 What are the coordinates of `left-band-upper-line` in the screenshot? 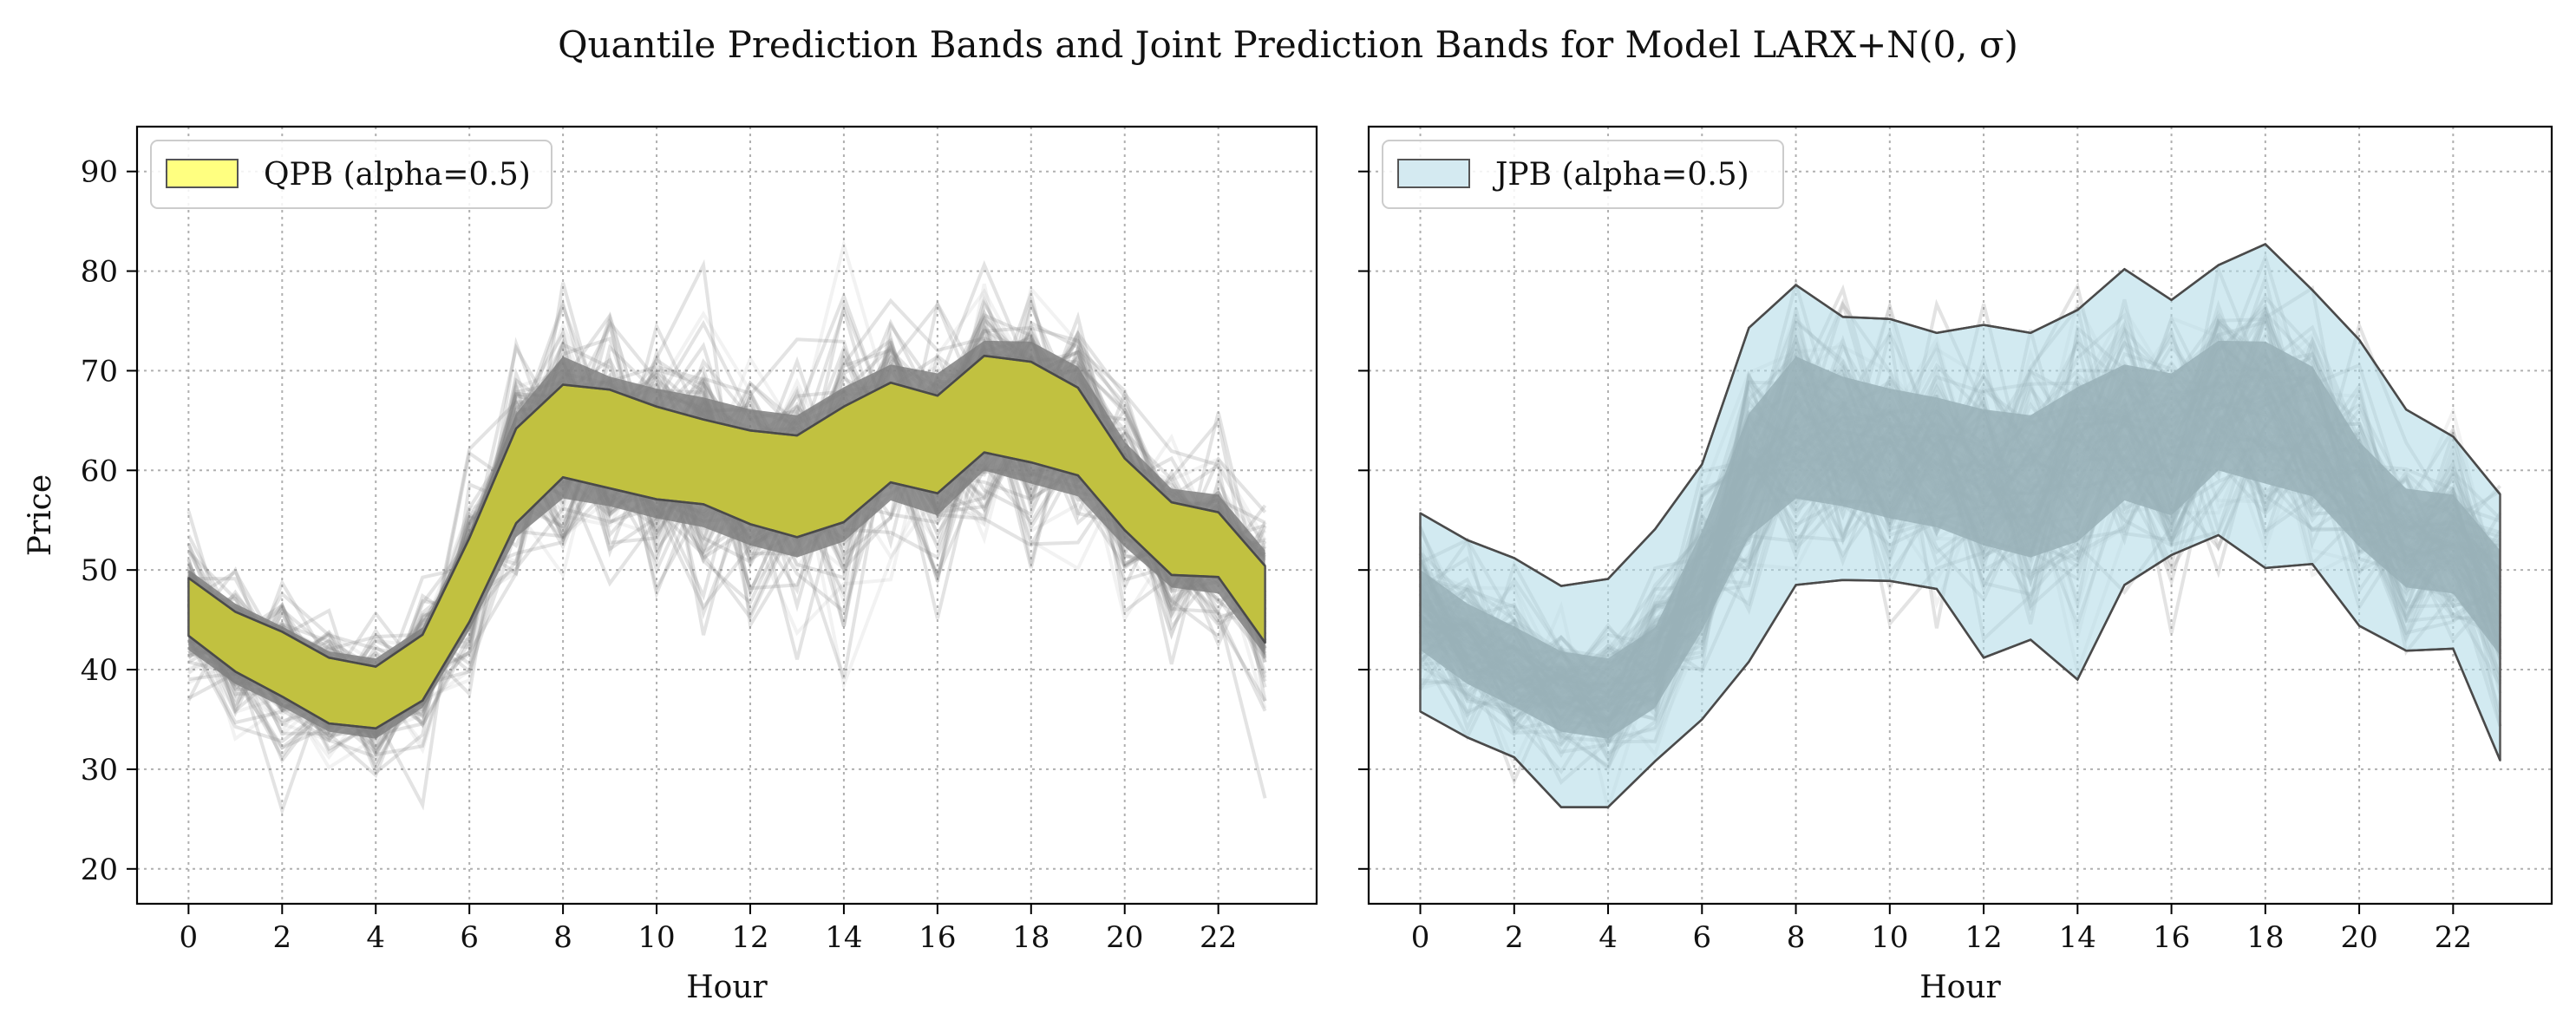 It's located at (726, 511).